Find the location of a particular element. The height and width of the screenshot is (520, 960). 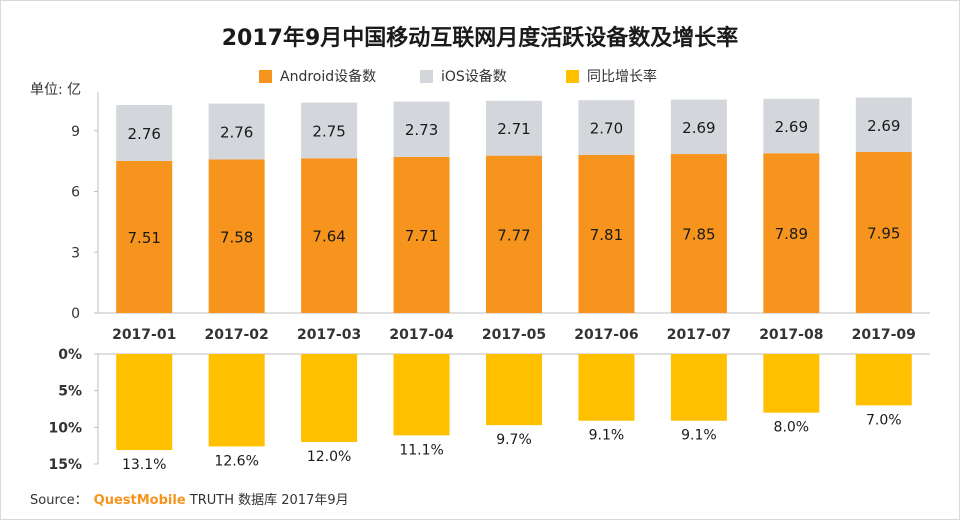

x-tick-label: 2017-09 is located at coordinates (884, 335).